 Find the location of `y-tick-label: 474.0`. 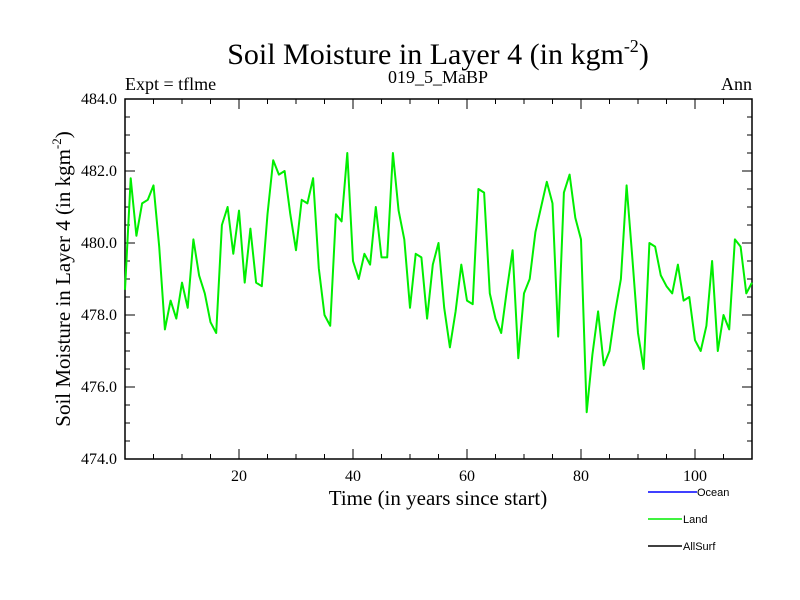

y-tick-label: 474.0 is located at coordinates (99, 459).